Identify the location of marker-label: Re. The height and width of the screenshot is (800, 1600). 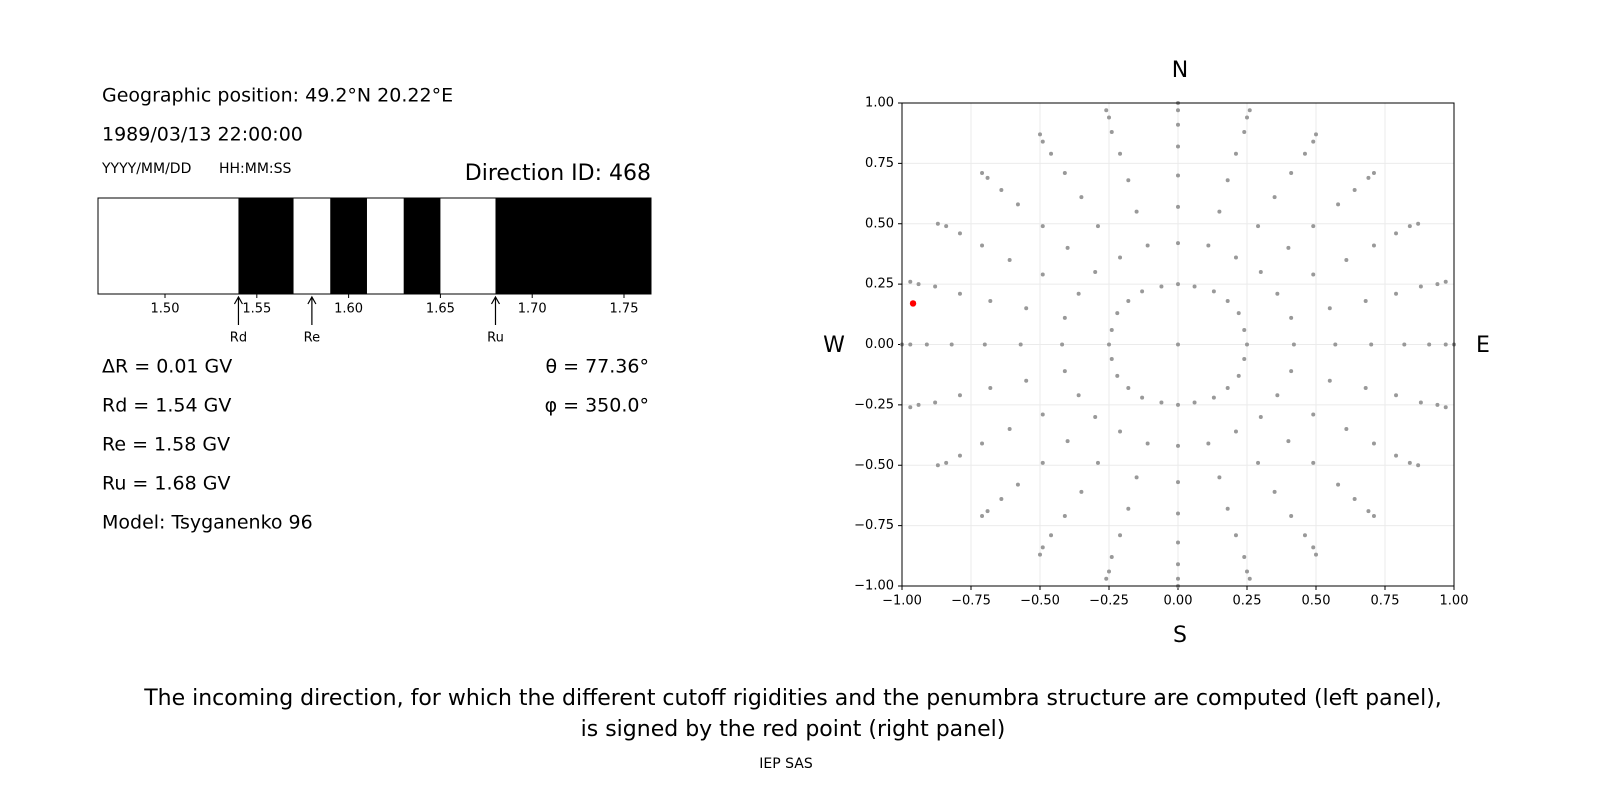
(312, 338).